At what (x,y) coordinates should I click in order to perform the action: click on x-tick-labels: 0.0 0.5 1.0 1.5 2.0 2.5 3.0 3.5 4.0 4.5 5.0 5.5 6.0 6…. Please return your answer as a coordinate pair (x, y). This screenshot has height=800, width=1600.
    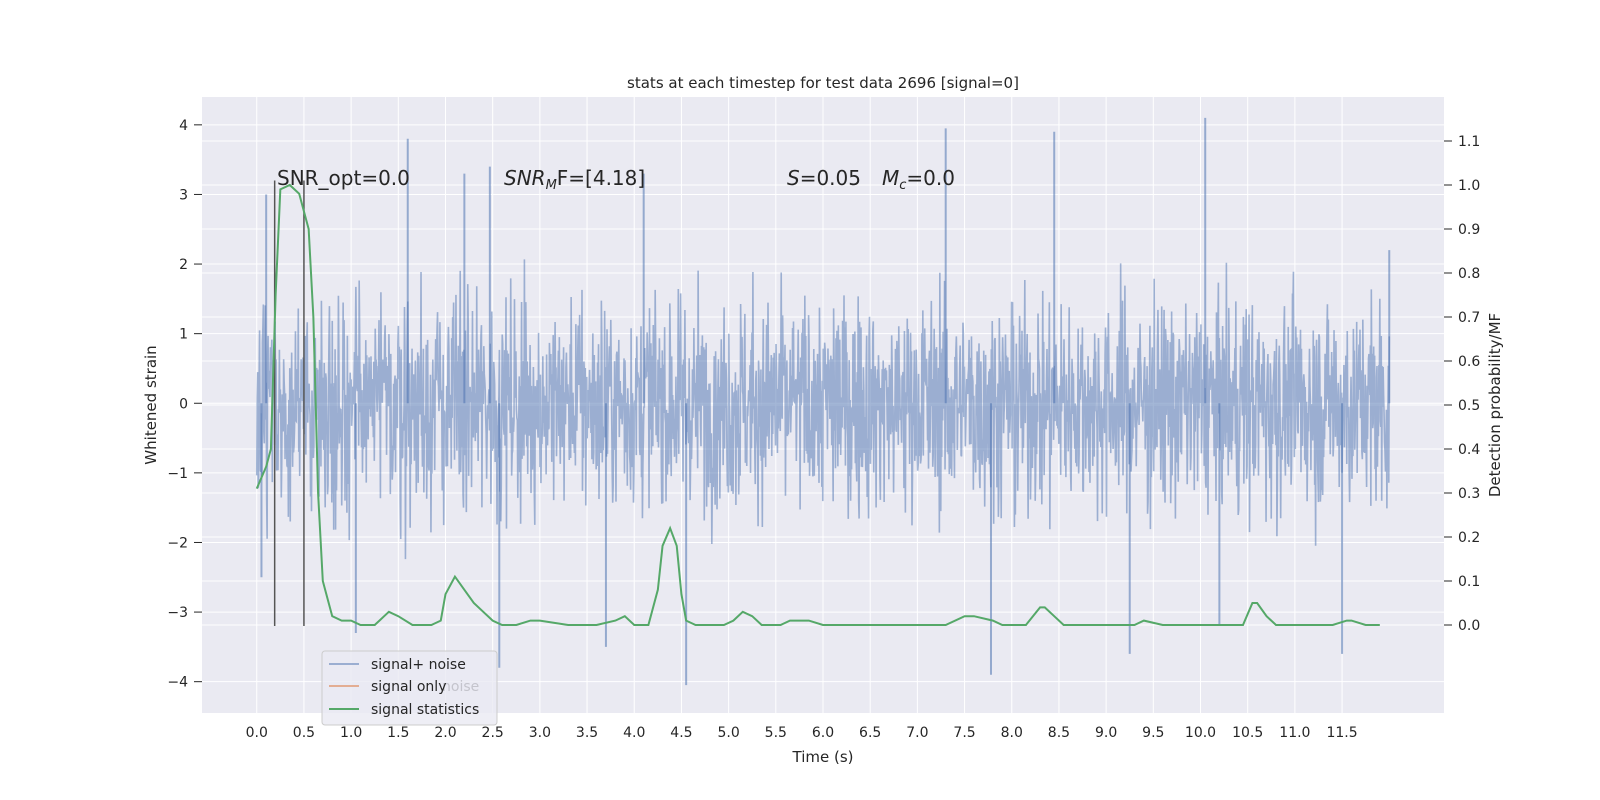
    Looking at the image, I should click on (802, 733).